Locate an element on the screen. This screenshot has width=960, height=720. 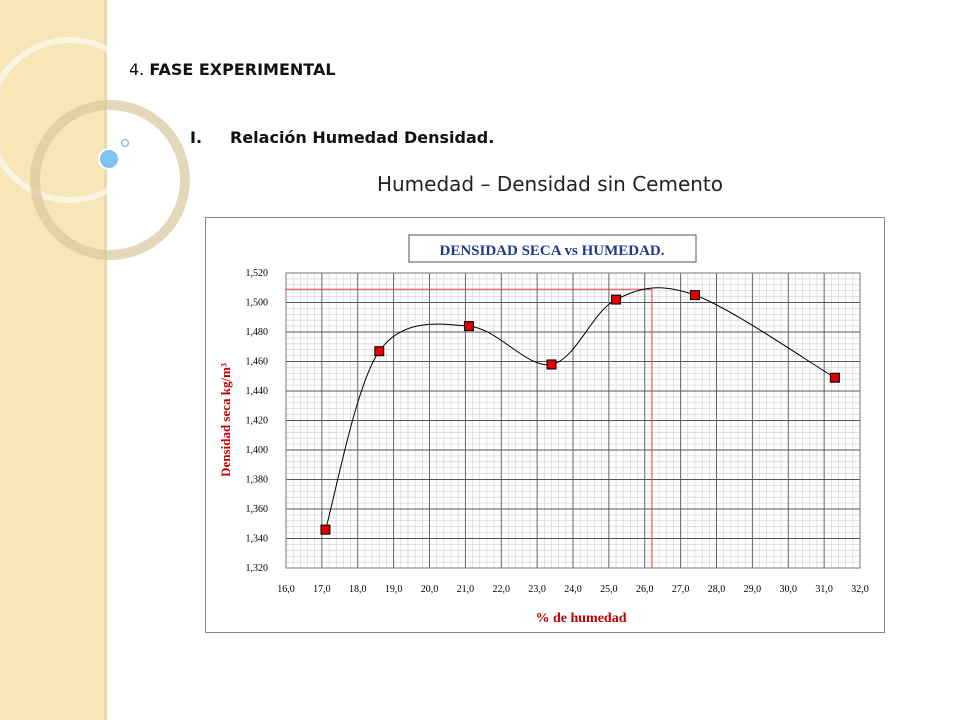
section-heading: 4. FASE EXPERIMENTAL is located at coordinates (232, 69).